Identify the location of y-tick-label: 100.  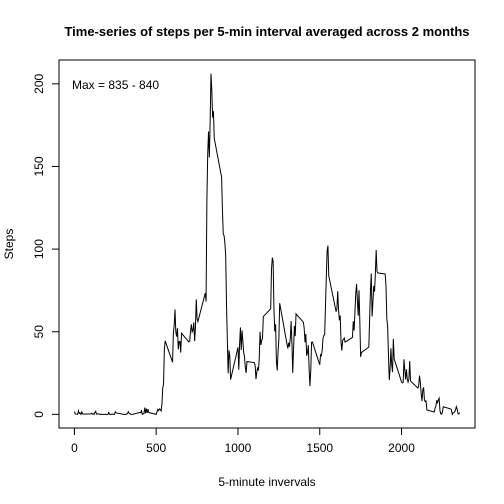
(39, 249).